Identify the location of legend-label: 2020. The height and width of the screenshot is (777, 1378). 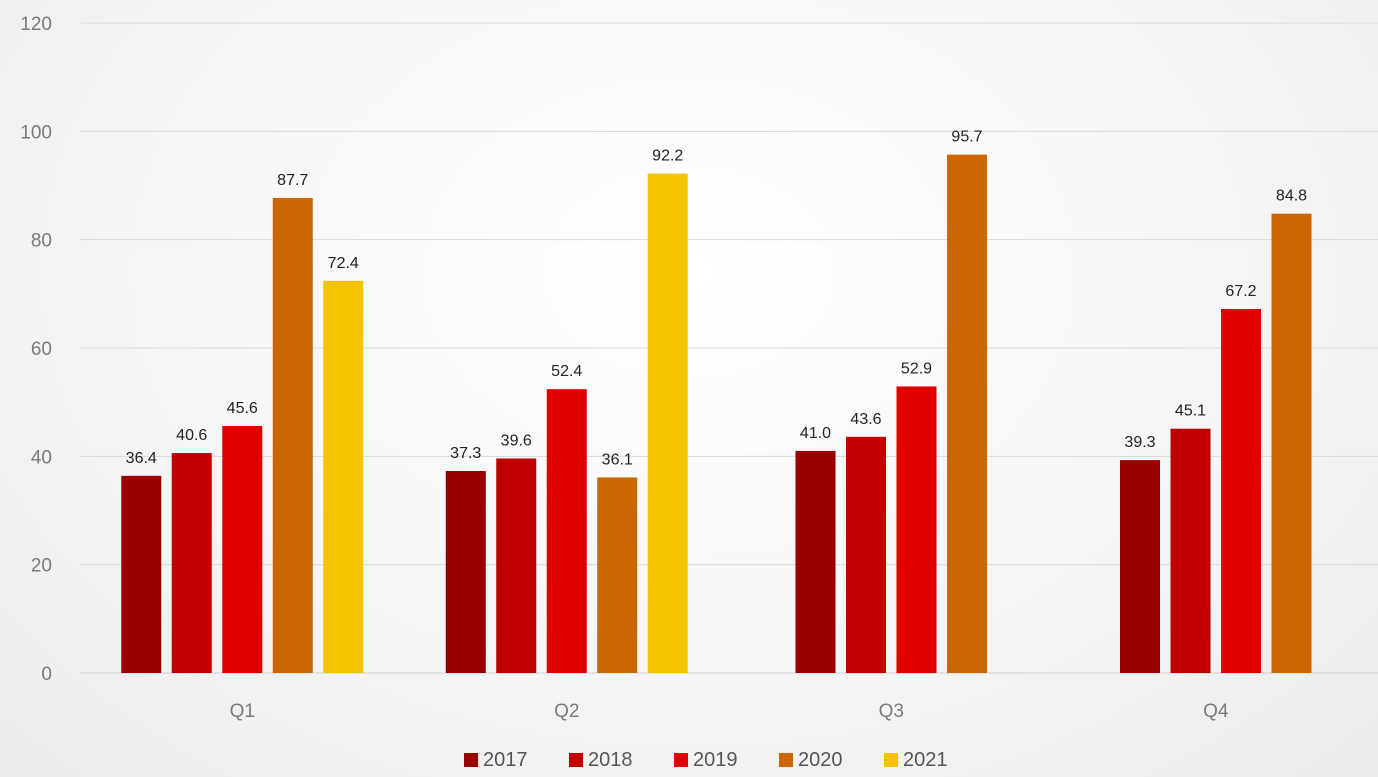
(820, 760).